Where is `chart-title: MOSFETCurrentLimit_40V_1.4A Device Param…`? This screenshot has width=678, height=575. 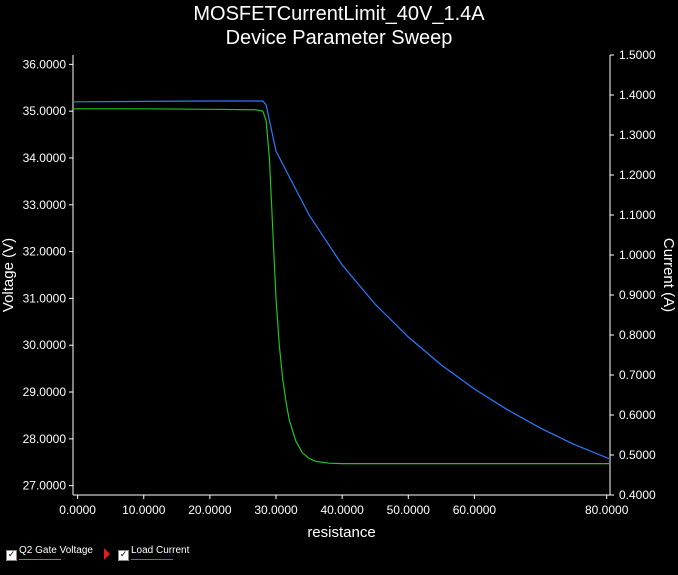 chart-title: MOSFETCurrentLimit_40V_1.4A Device Param… is located at coordinates (339, 26).